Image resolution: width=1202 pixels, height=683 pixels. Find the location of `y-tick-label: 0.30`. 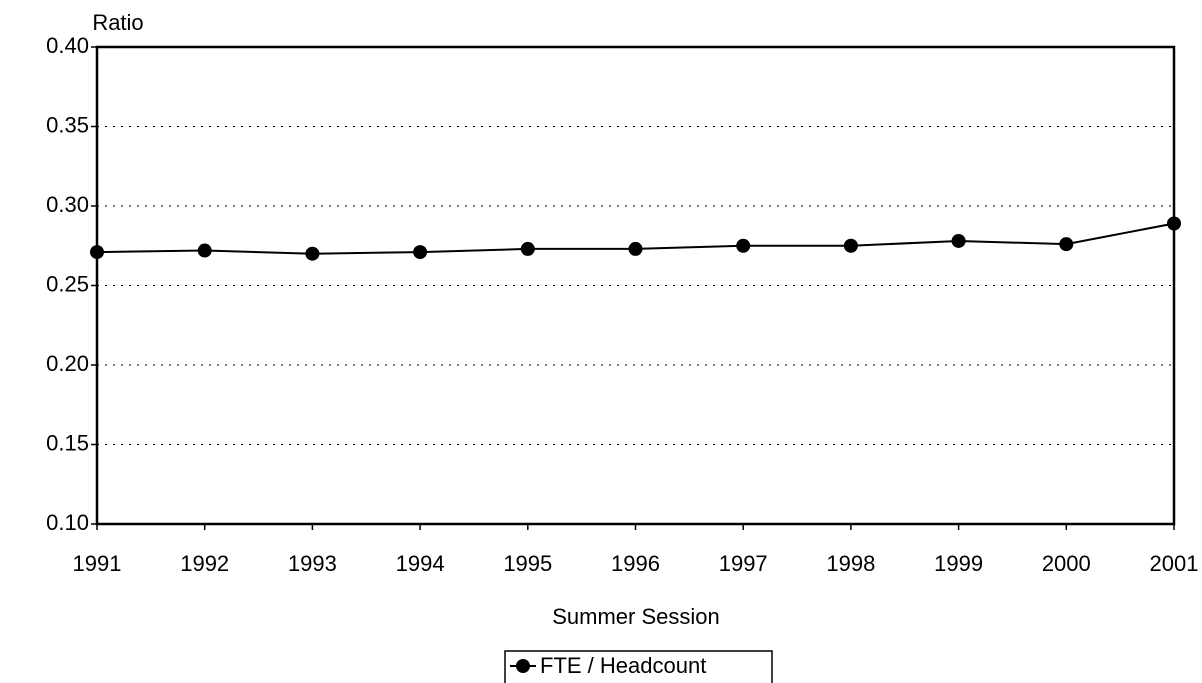

y-tick-label: 0.30 is located at coordinates (67, 204).